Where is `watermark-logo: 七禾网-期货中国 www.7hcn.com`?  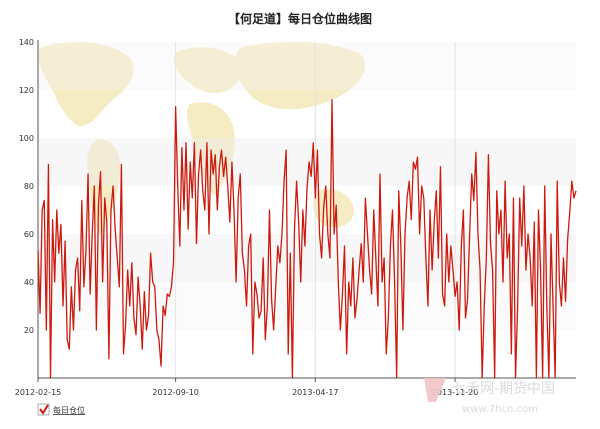
watermark-logo: 七禾网-期货中国 www.7hcn.com is located at coordinates (489, 396).